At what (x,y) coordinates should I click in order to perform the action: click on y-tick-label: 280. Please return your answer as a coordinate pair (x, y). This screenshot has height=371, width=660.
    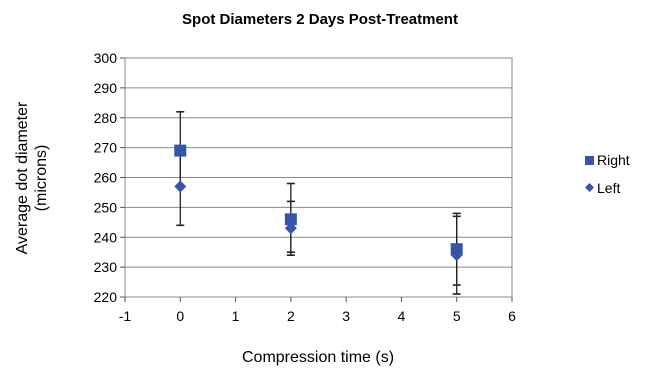
    Looking at the image, I should click on (106, 118).